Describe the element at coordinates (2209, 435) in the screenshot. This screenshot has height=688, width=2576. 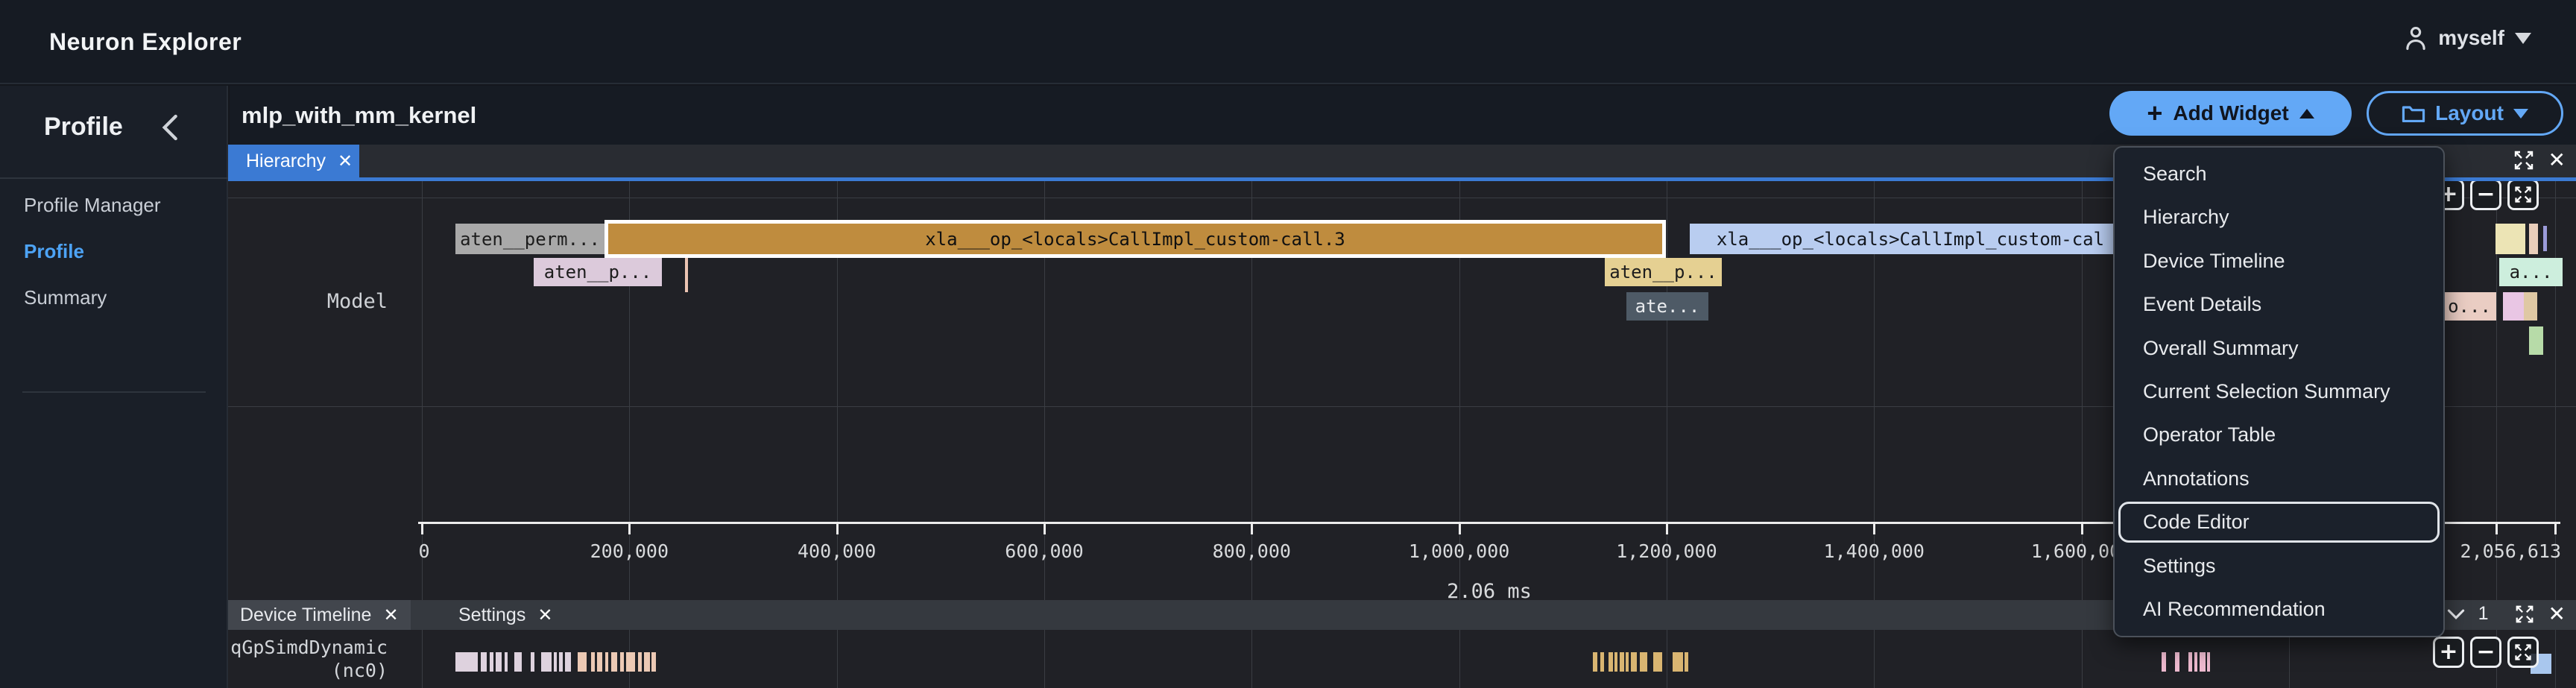
I see `menu-item-operator-table: Operator Table` at that location.